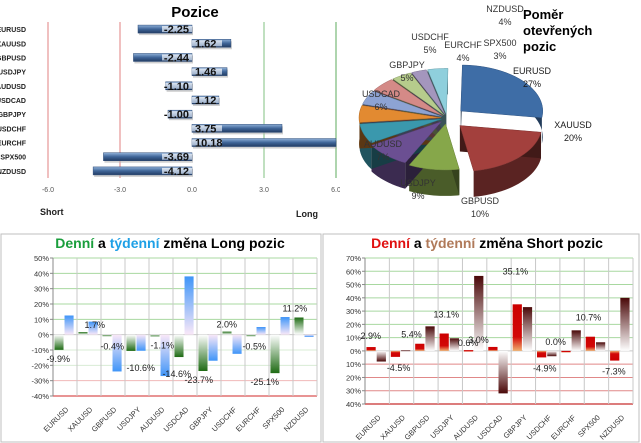 This screenshot has height=443, width=641. Describe the element at coordinates (140, 368) in the screenshot. I see `data-label: -10.6%` at that location.